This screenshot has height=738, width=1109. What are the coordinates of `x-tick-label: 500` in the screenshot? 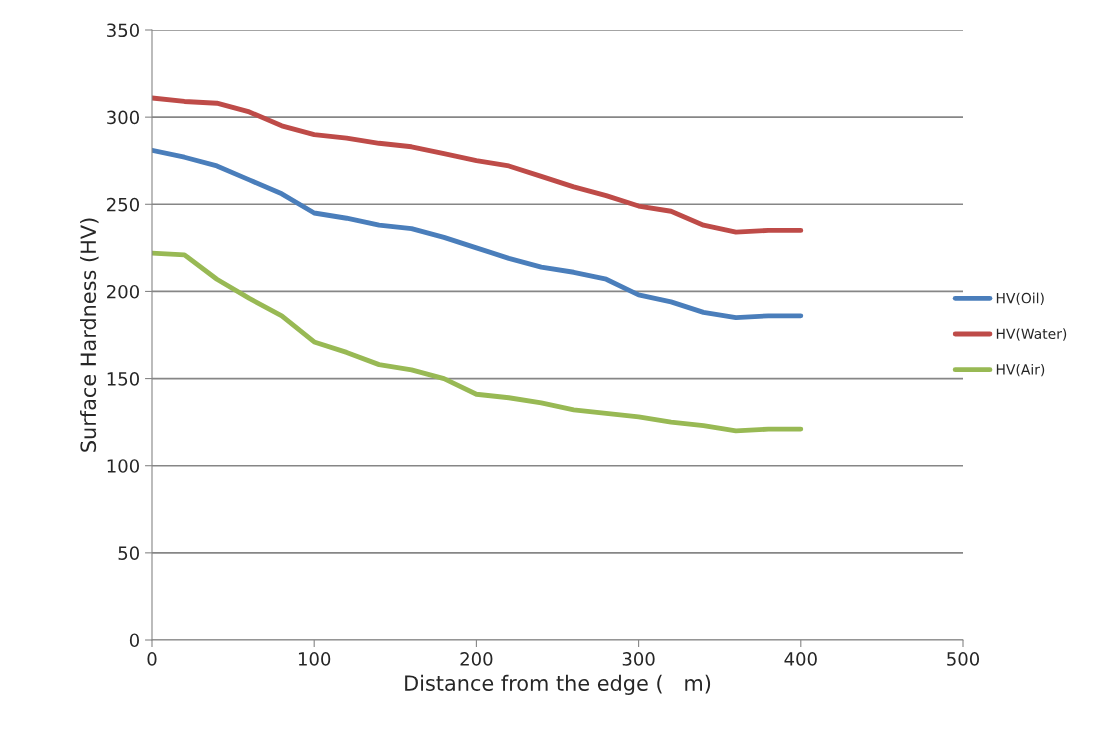 It's located at (963, 659).